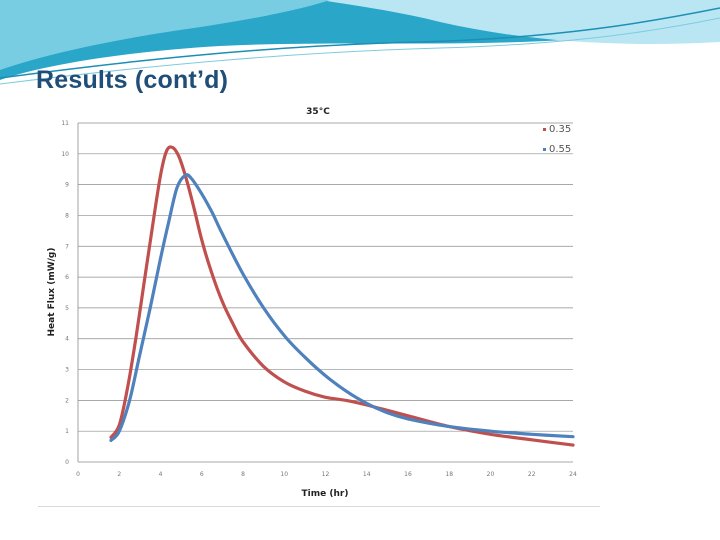 The image size is (720, 540). What do you see at coordinates (560, 149) in the screenshot?
I see `legend-label-0.55: 0.55` at bounding box center [560, 149].